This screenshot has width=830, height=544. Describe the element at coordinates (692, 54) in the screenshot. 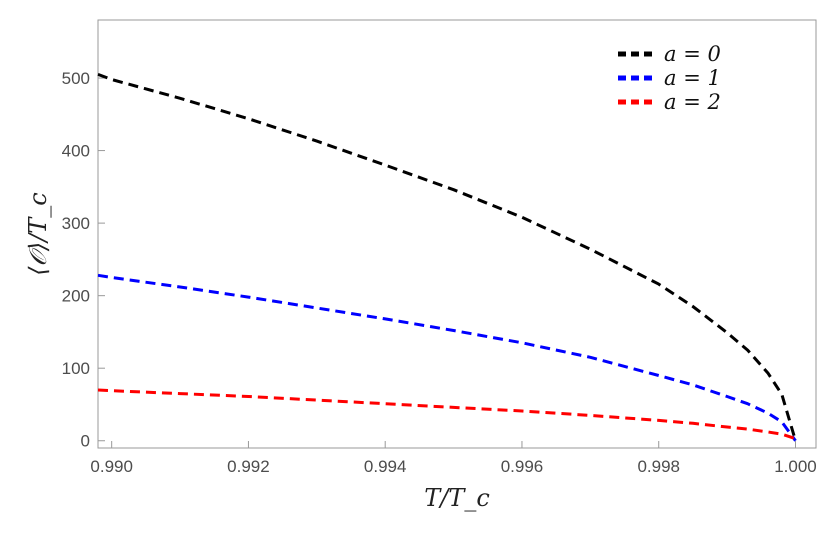

I see `legend-label: a = 0` at that location.